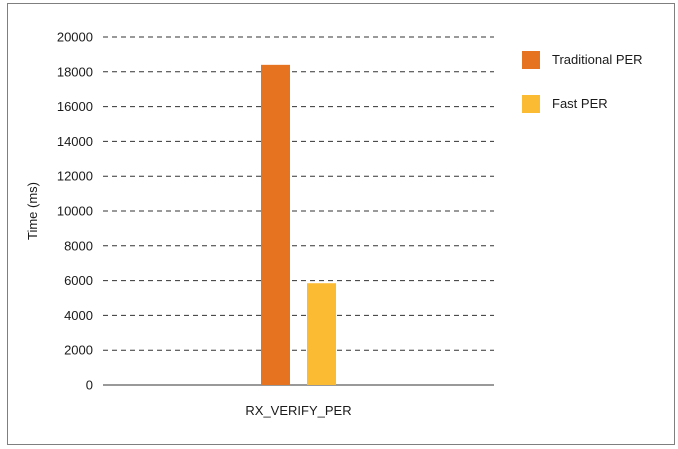 Image resolution: width=678 pixels, height=449 pixels. I want to click on y-tick-label: 12000, so click(75, 176).